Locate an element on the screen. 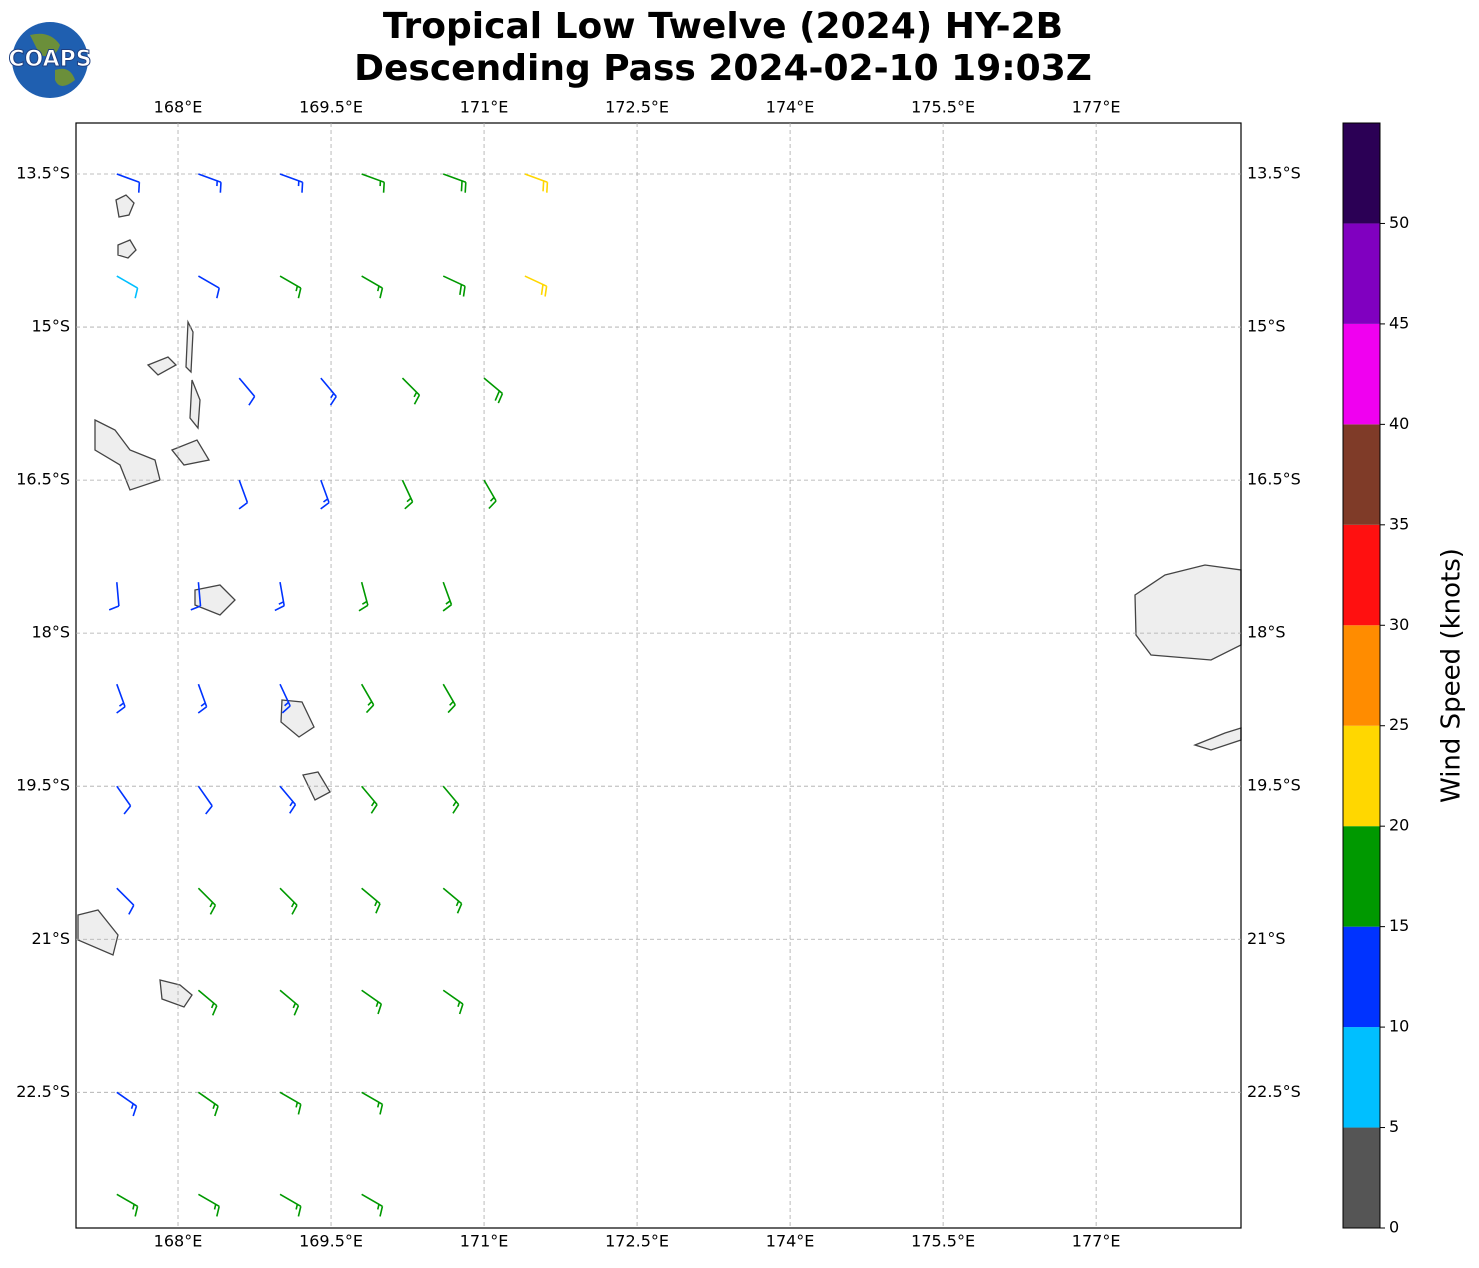  logo: COAPS is located at coordinates (50, 60).